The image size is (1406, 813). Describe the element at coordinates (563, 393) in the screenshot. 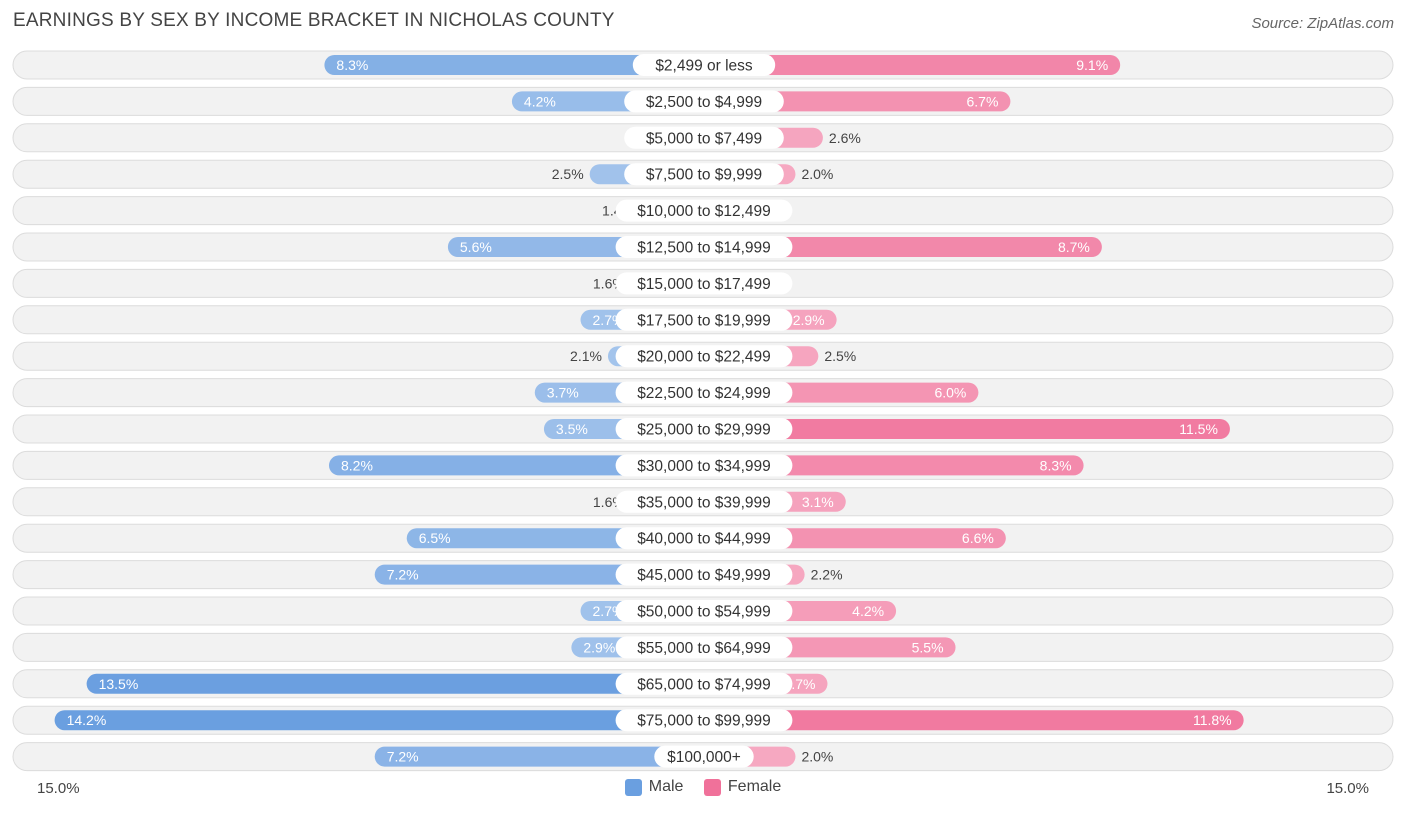

I see `male-value-label: 3.7%` at that location.